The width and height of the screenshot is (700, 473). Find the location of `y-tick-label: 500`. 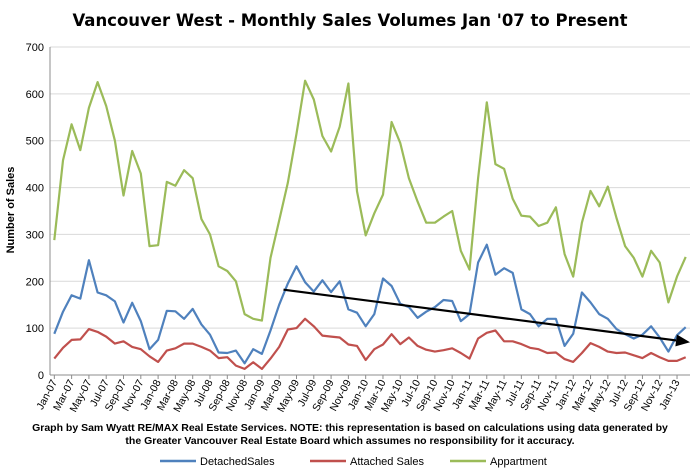

y-tick-label: 500 is located at coordinates (35, 142).